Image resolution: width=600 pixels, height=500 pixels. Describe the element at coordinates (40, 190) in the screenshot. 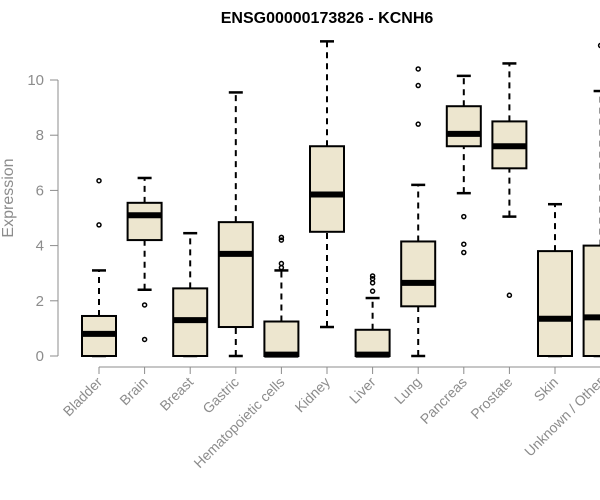

I see `y-tick-label: 6` at that location.